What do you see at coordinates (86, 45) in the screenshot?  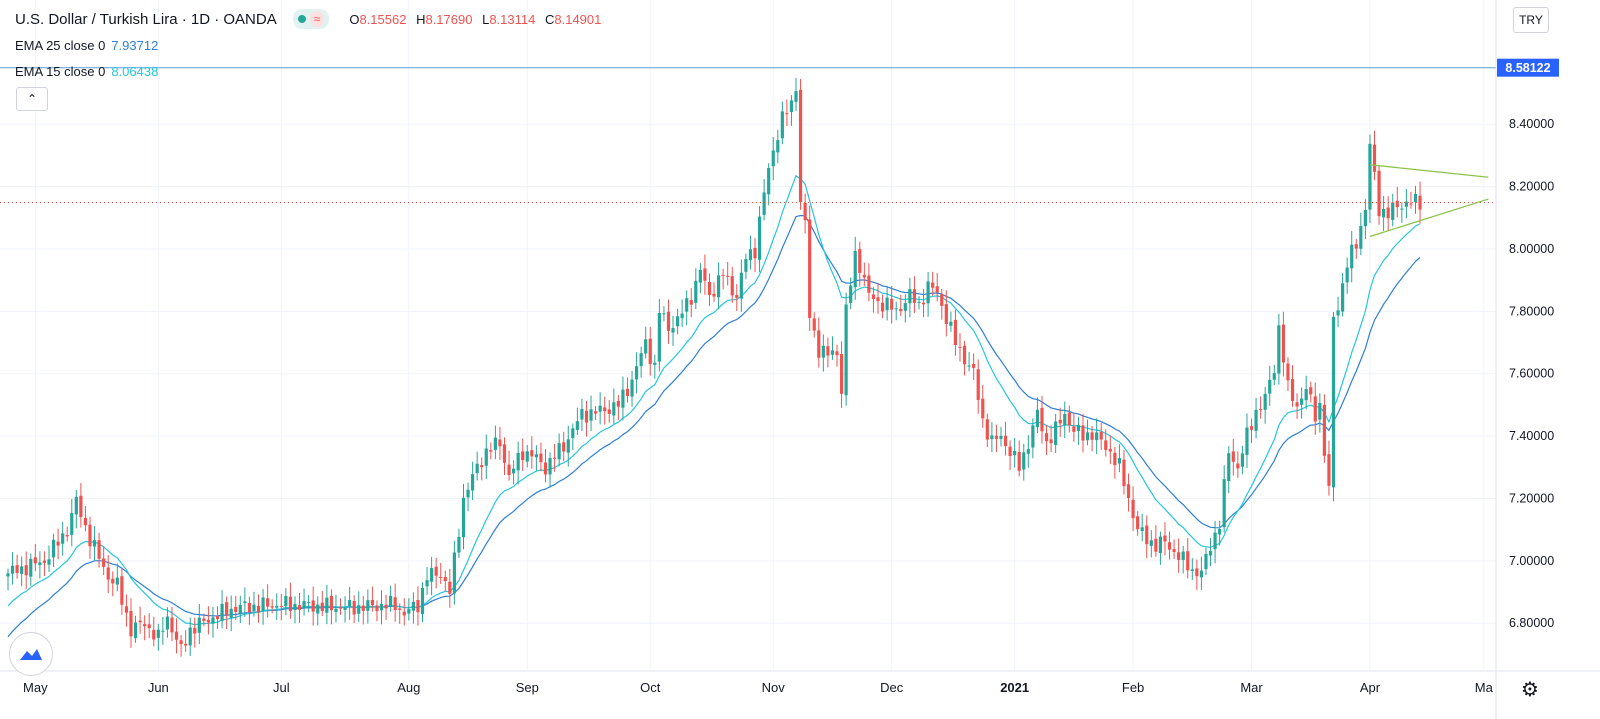 I see `indicator-ema25: EMA 25 close 0 7.93712` at bounding box center [86, 45].